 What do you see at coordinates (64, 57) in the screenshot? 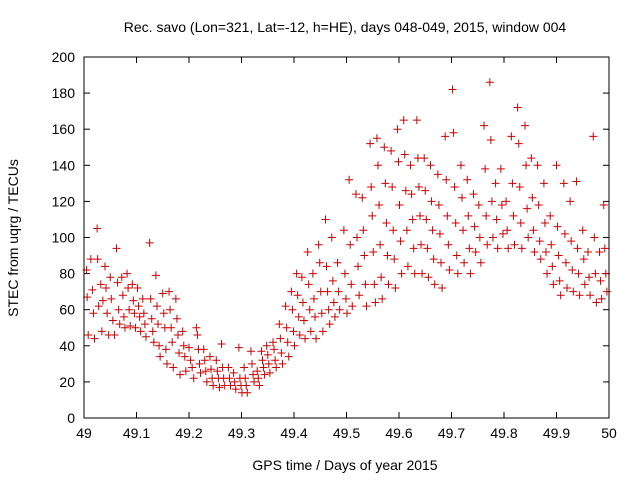
I see `y-tick-label: 200` at bounding box center [64, 57].